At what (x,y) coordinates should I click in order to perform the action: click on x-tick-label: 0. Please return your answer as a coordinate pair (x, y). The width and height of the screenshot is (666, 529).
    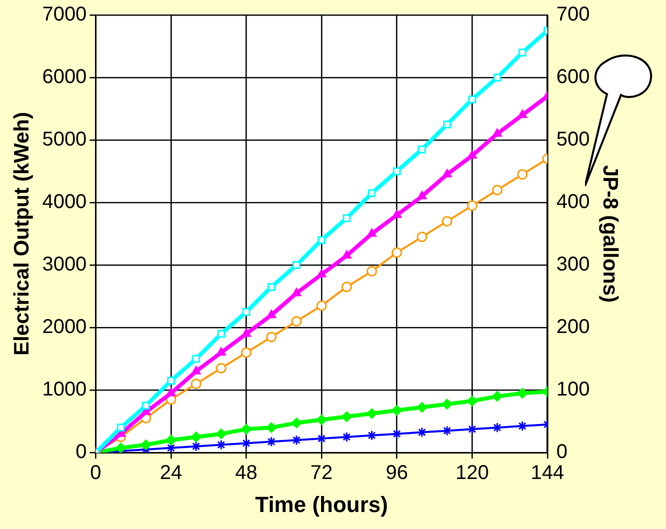
    Looking at the image, I should click on (96, 473).